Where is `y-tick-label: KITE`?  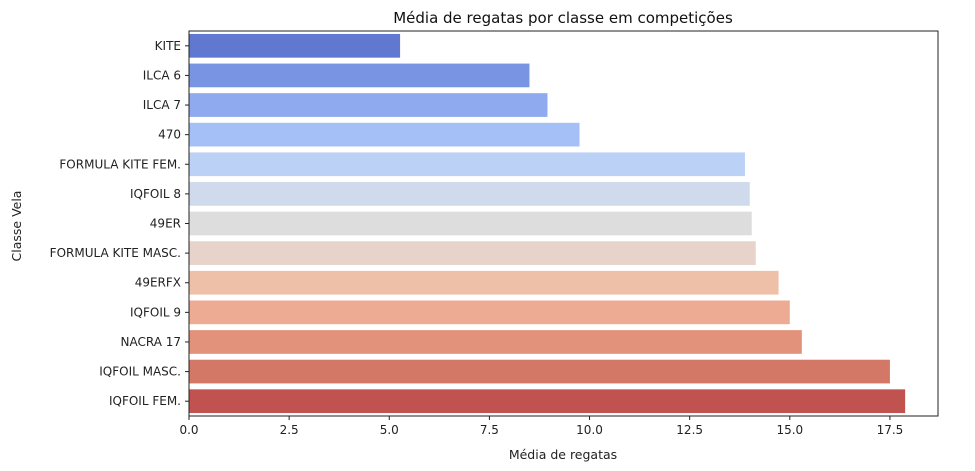 y-tick-label: KITE is located at coordinates (168, 46).